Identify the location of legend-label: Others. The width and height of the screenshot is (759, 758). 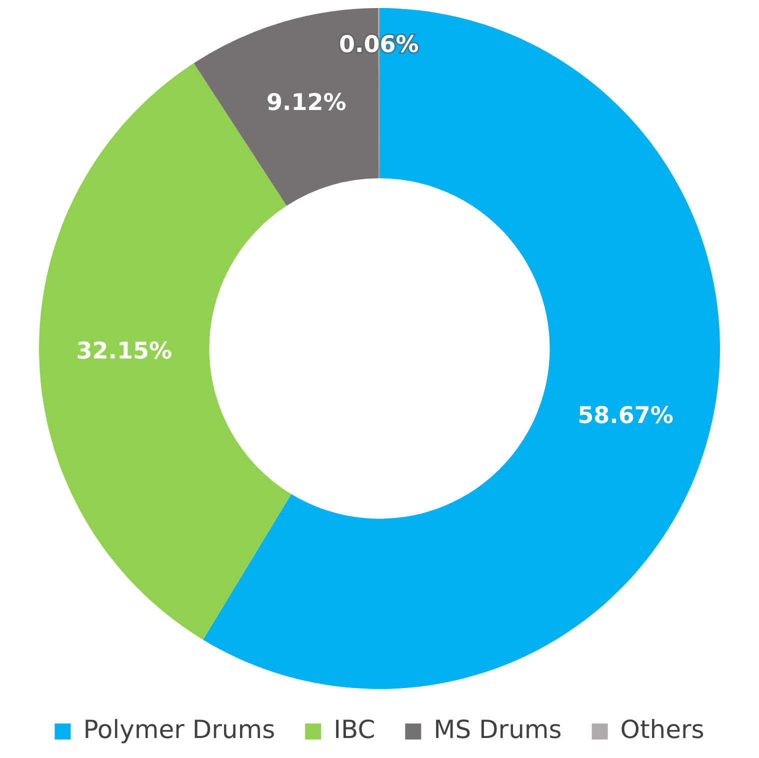
(662, 729).